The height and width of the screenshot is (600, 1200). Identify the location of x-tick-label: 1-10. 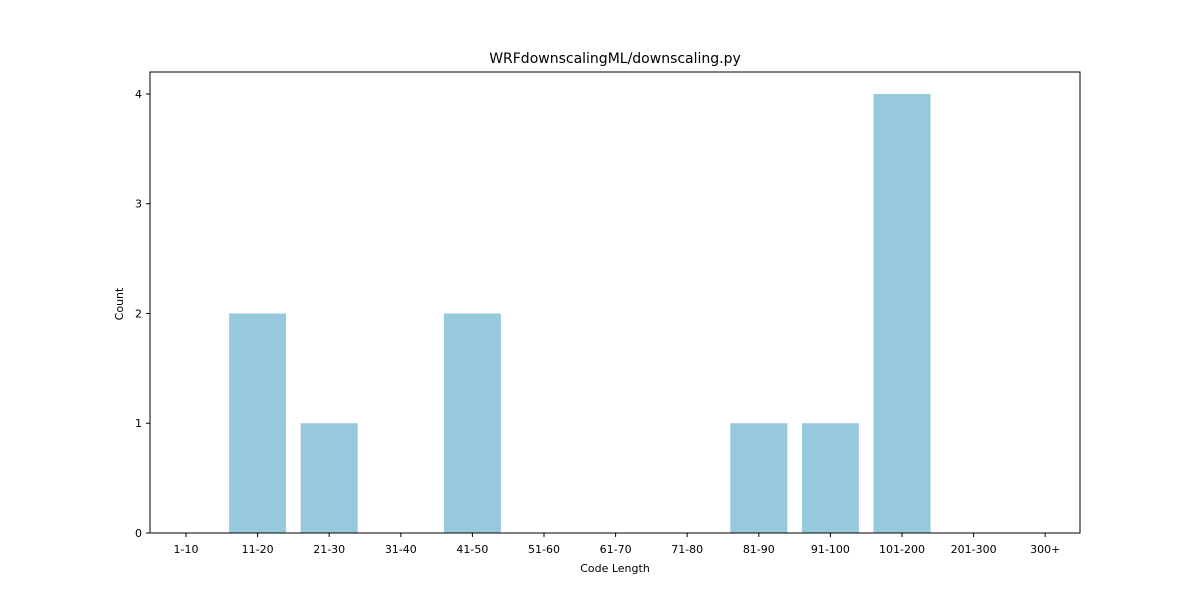
(186, 549).